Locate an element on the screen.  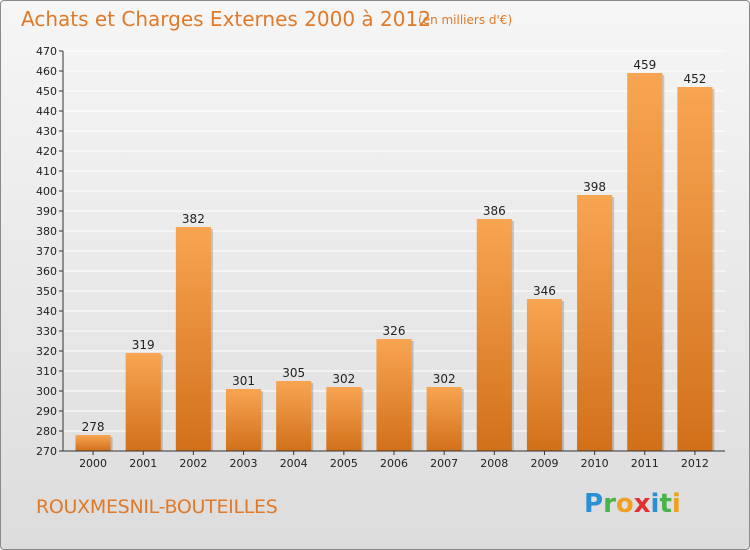
y-tick-label: 430 is located at coordinates (46, 131).